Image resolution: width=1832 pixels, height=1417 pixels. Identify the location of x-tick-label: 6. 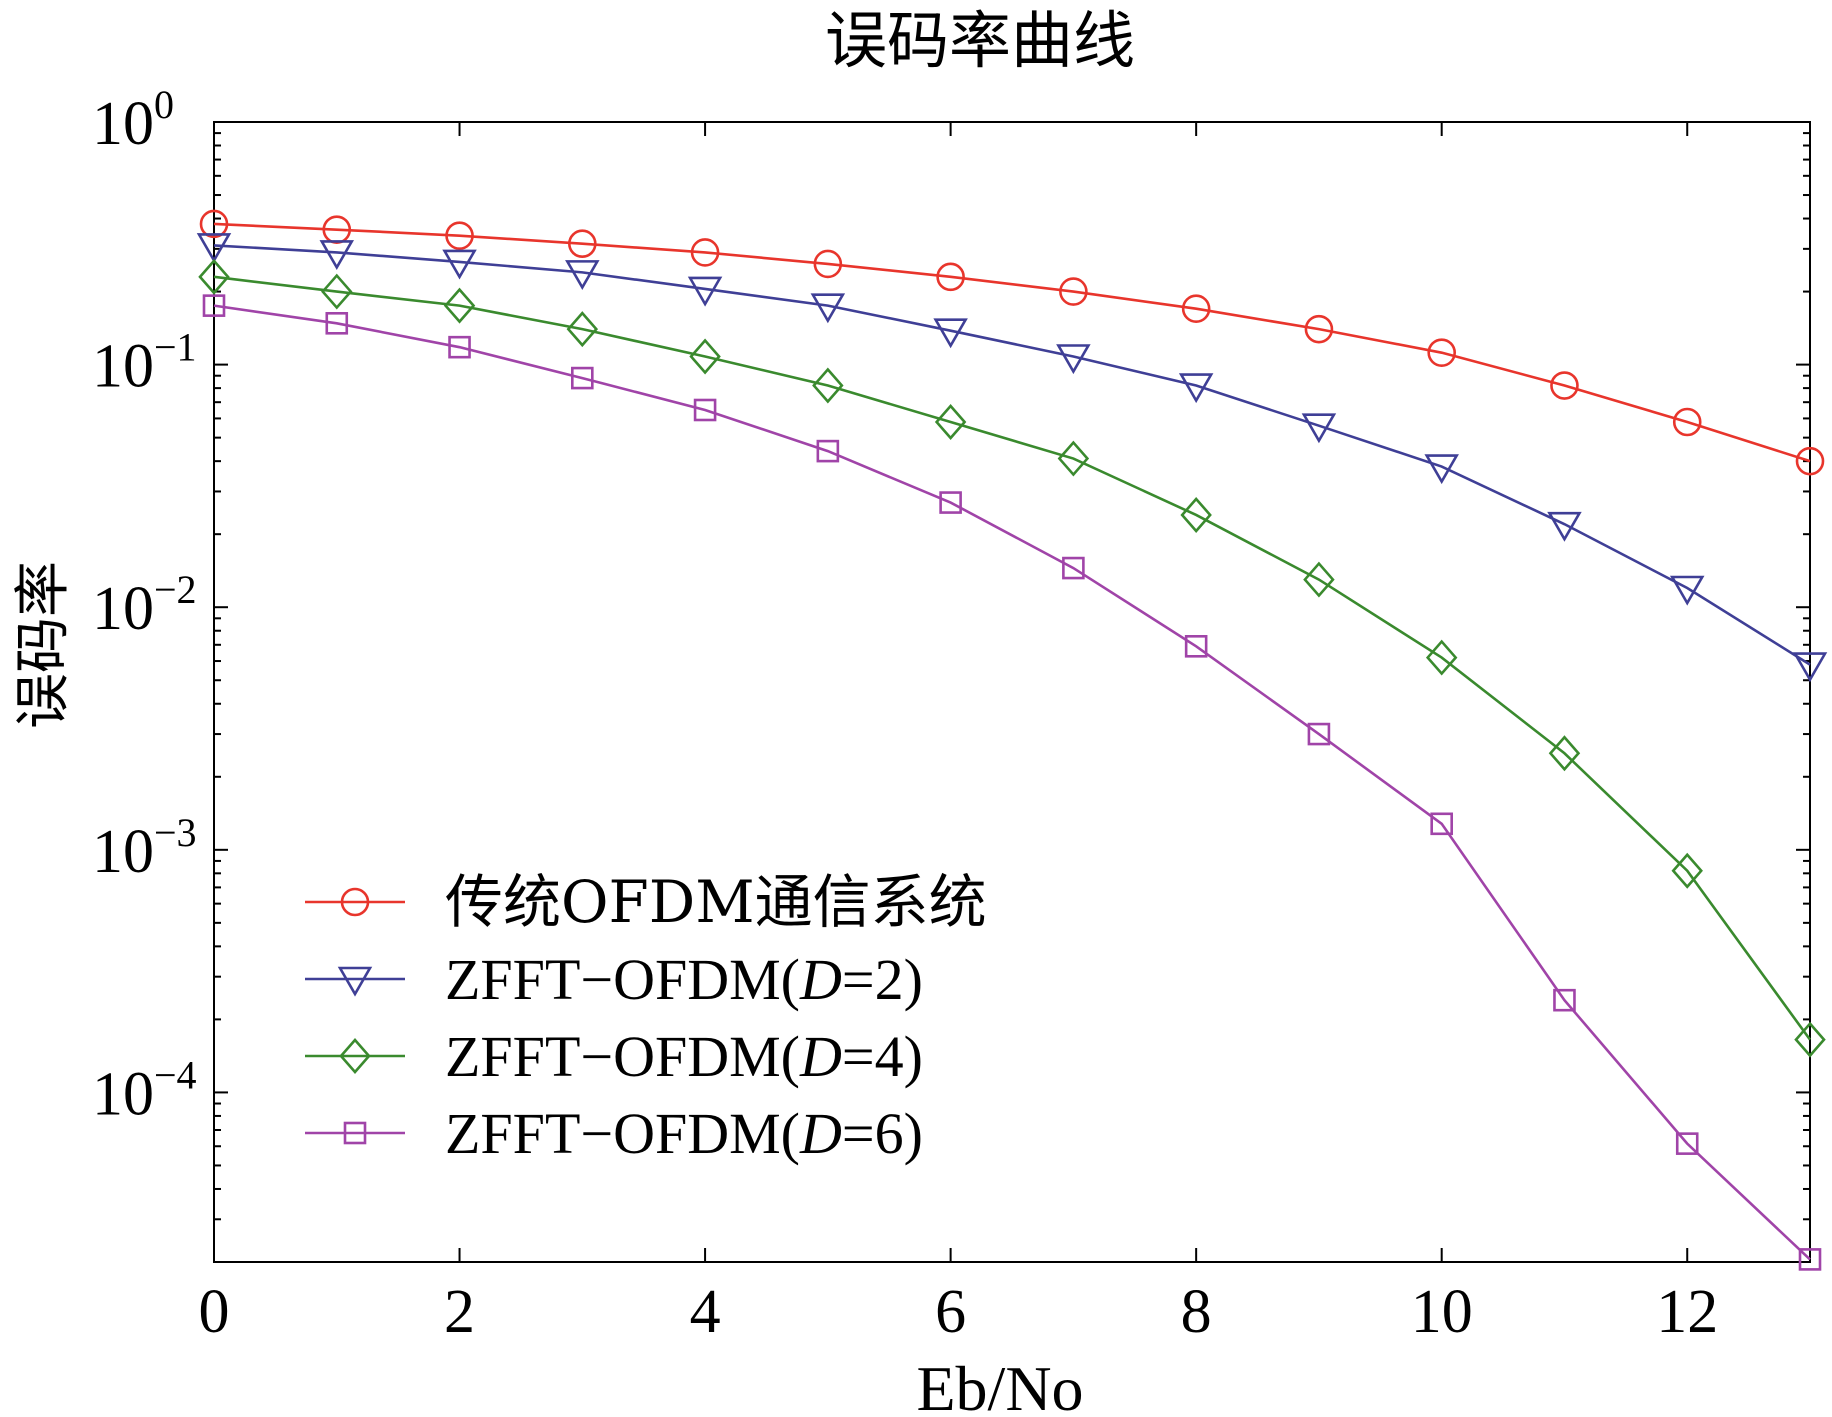
(950, 1312).